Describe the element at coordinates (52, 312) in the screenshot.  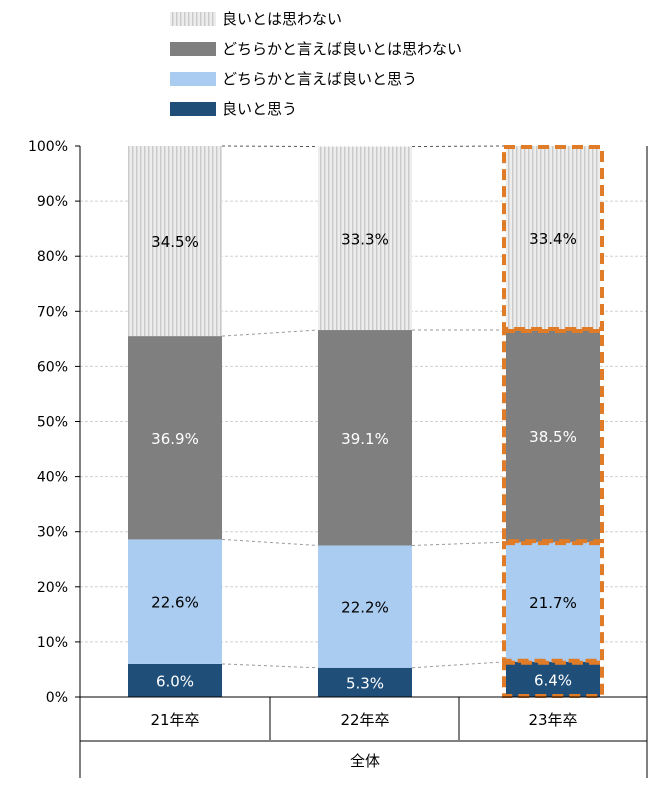
I see `y-tick-label: 70%` at that location.